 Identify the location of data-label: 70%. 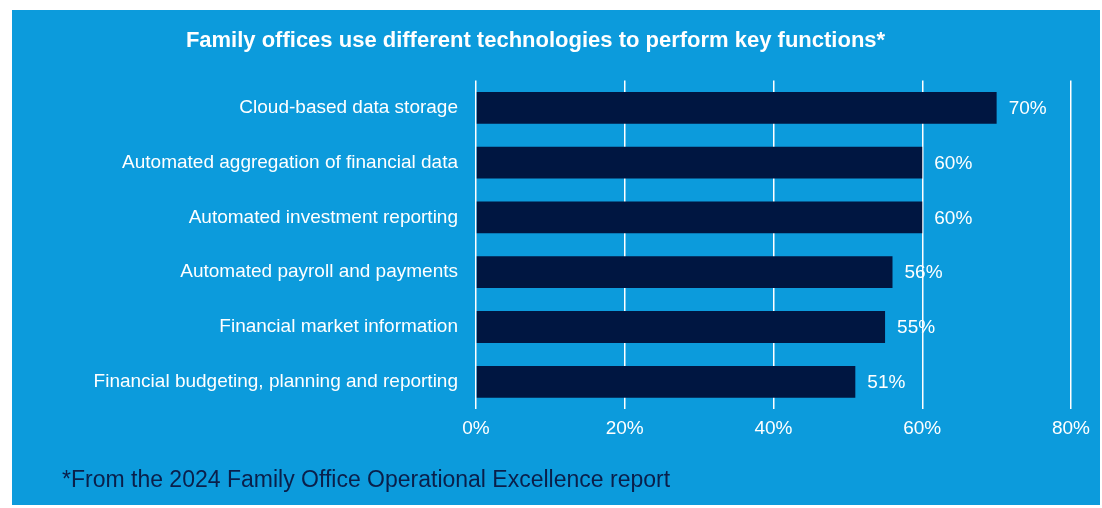
(1027, 108).